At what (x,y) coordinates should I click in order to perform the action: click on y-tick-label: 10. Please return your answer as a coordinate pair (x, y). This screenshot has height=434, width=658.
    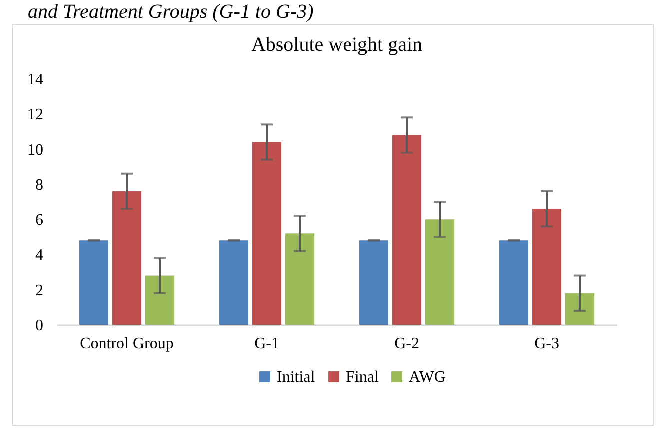
    Looking at the image, I should click on (36, 150).